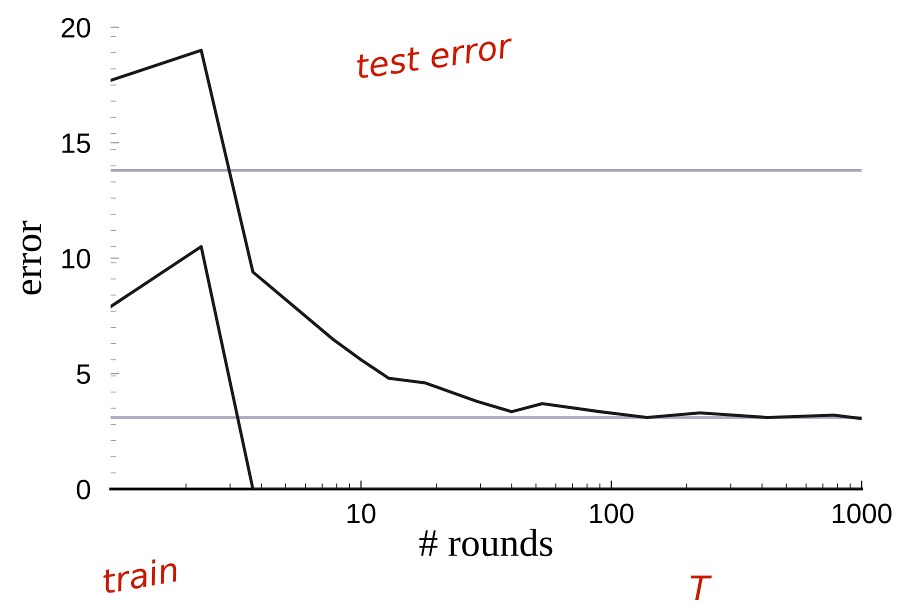  Describe the element at coordinates (83, 490) in the screenshot. I see `y-tick-label: 0` at that location.